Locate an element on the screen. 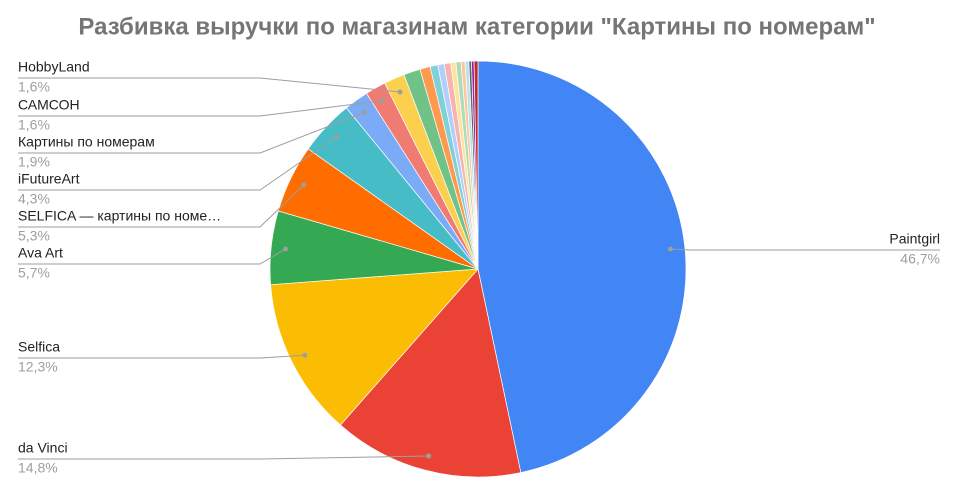  slice-value-label: 14,8% is located at coordinates (38, 468).